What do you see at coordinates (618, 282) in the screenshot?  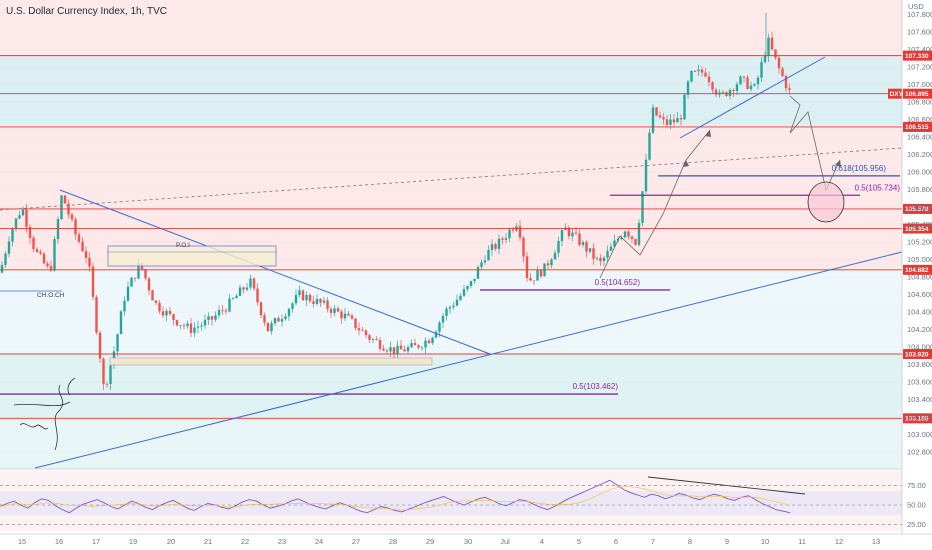 I see `fib-label: 0.5(104.652)` at bounding box center [618, 282].